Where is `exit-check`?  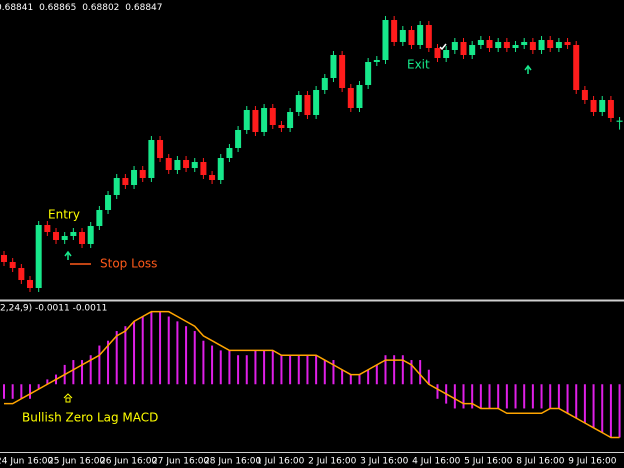 exit-check is located at coordinates (443, 47).